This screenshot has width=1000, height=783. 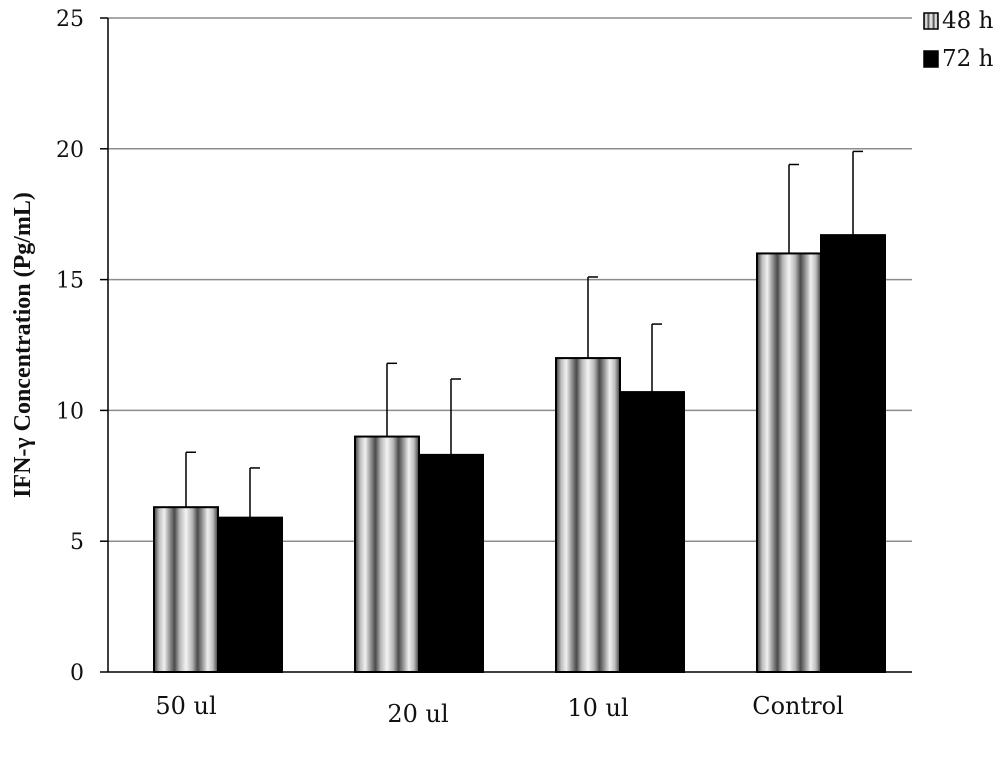 What do you see at coordinates (250, 594) in the screenshot?
I see `bar-72h-50ul` at bounding box center [250, 594].